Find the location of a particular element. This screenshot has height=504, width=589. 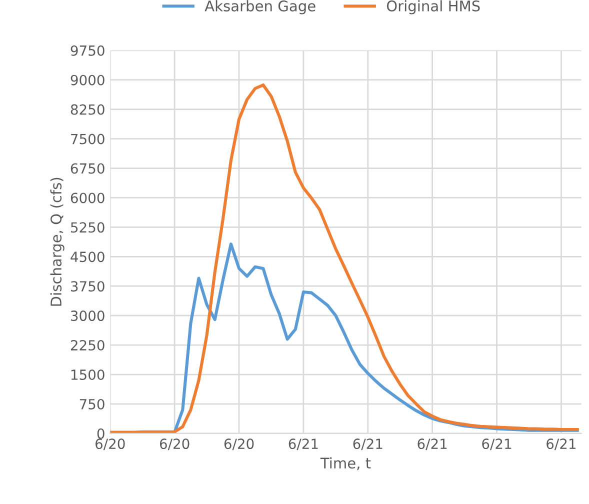

y-tick-label: 7500 is located at coordinates (87, 139).